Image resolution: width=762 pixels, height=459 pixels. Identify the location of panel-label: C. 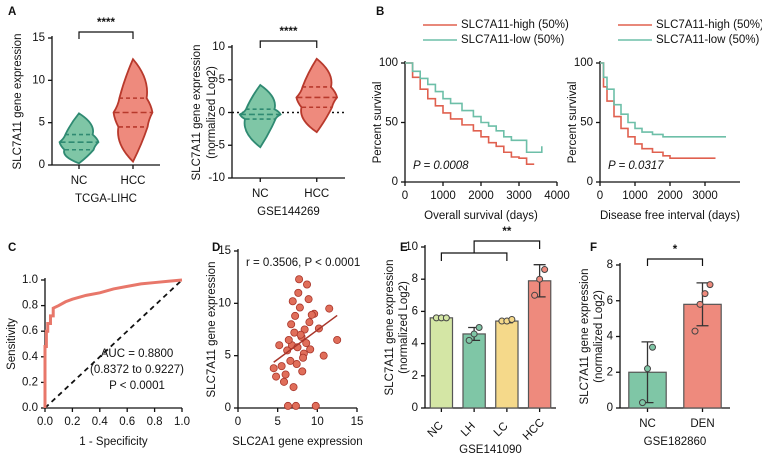
(12, 248).